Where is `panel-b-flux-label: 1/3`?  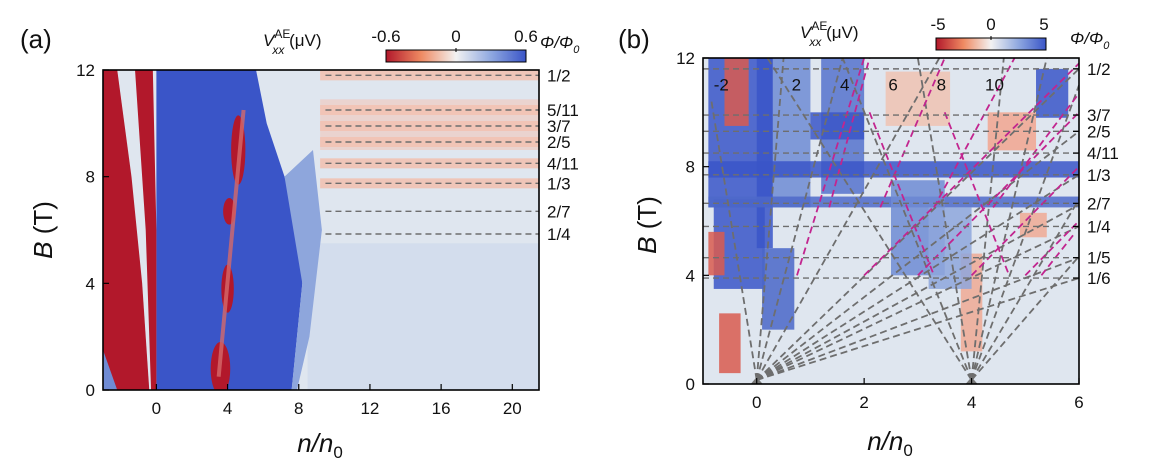
panel-b-flux-label: 1/3 is located at coordinates (1099, 175).